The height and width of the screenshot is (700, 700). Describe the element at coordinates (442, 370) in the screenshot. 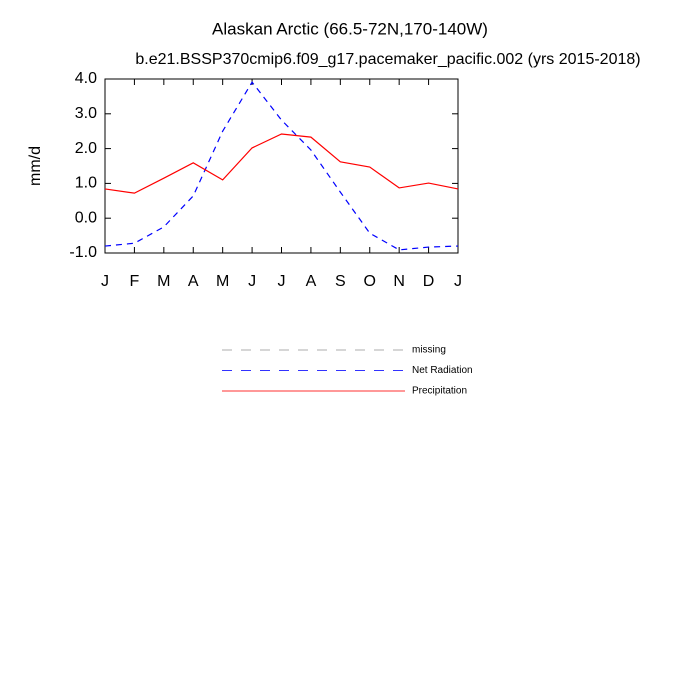

I see `legend-label: Net Radiation` at that location.